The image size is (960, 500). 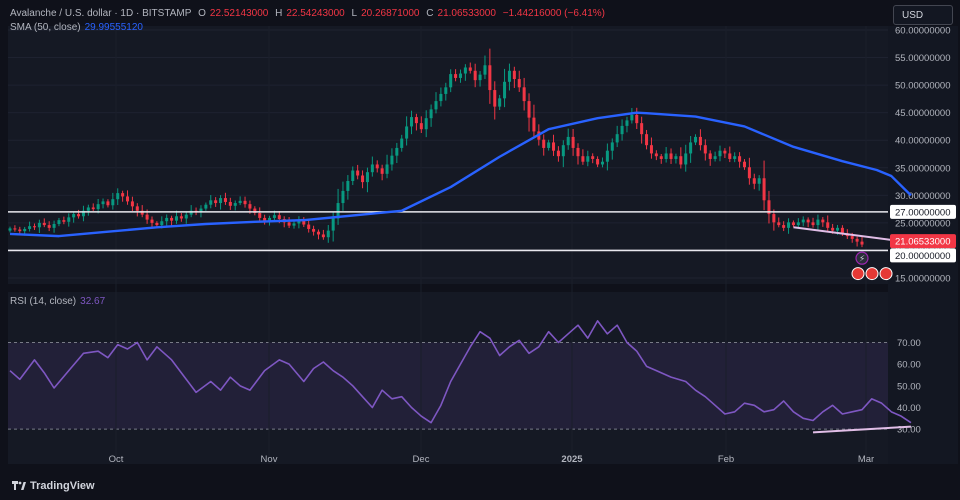 What do you see at coordinates (862, 429) in the screenshot?
I see `rsi-trendline` at bounding box center [862, 429].